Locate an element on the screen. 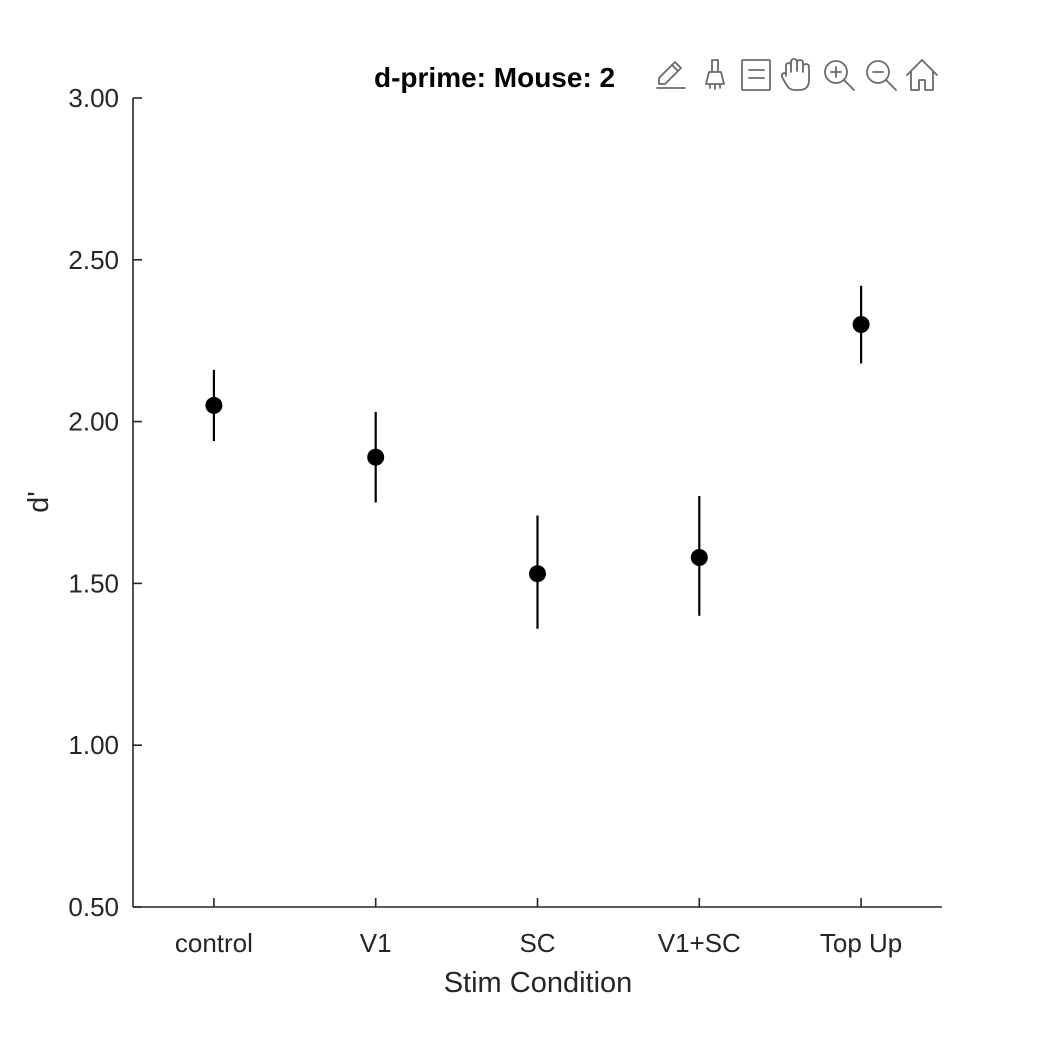  y-tick-label: 1.00 is located at coordinates (93, 745).